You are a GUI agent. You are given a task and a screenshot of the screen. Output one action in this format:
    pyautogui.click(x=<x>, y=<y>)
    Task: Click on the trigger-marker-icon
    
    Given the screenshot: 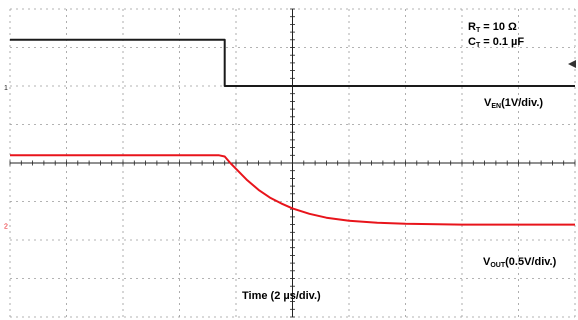 What is the action you would take?
    pyautogui.click(x=572, y=64)
    